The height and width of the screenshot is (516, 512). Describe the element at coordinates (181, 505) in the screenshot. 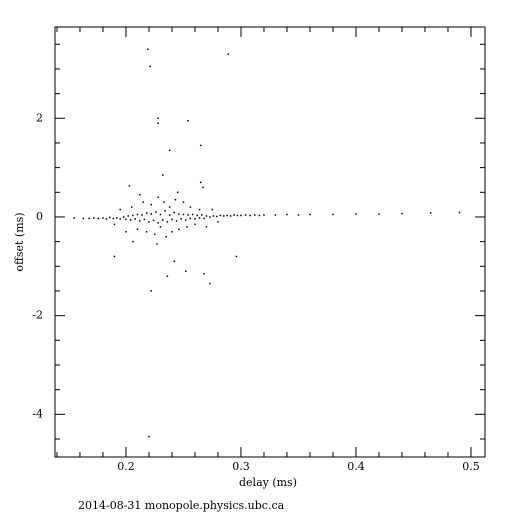

I see `footer: 2014-08-31 monopole.physics.ubc.ca` at that location.